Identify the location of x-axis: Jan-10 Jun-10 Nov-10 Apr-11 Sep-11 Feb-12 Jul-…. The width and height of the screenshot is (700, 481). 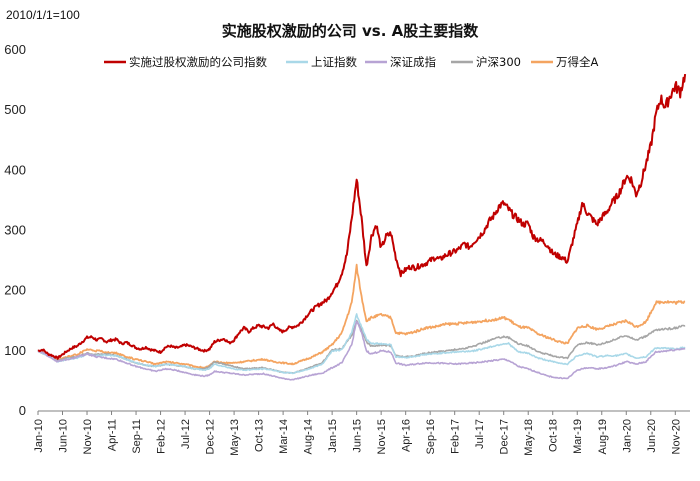
(361, 433).